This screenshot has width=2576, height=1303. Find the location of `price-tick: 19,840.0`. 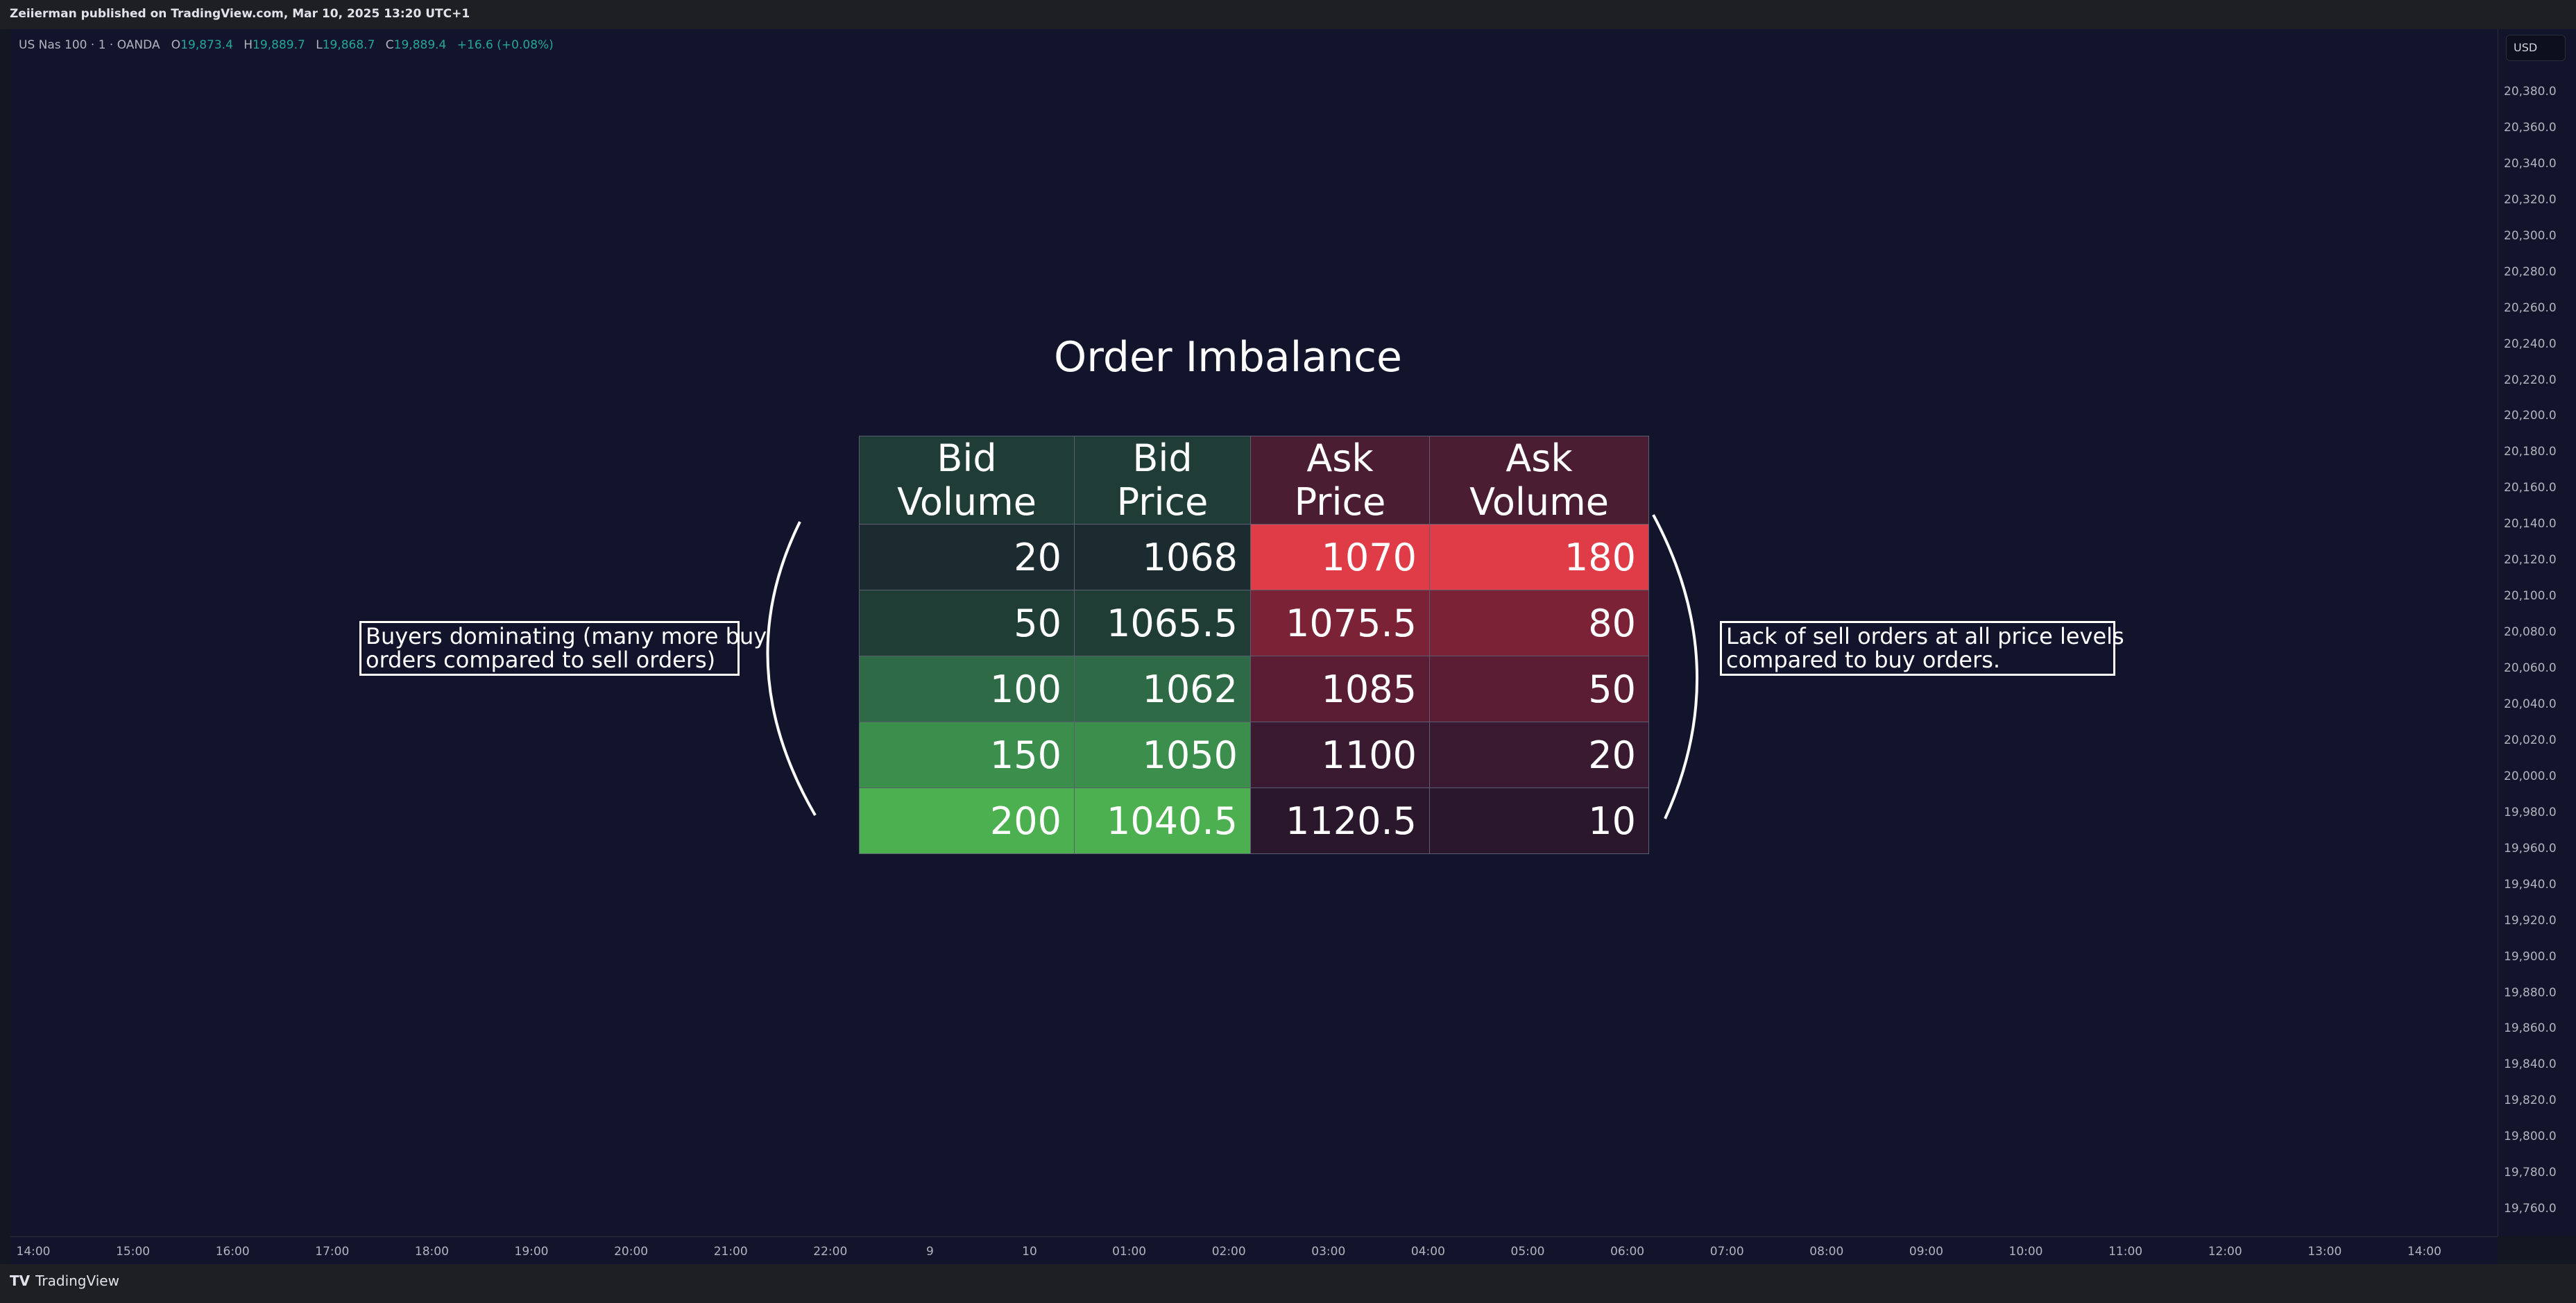

price-tick: 19,840.0 is located at coordinates (2530, 1065).